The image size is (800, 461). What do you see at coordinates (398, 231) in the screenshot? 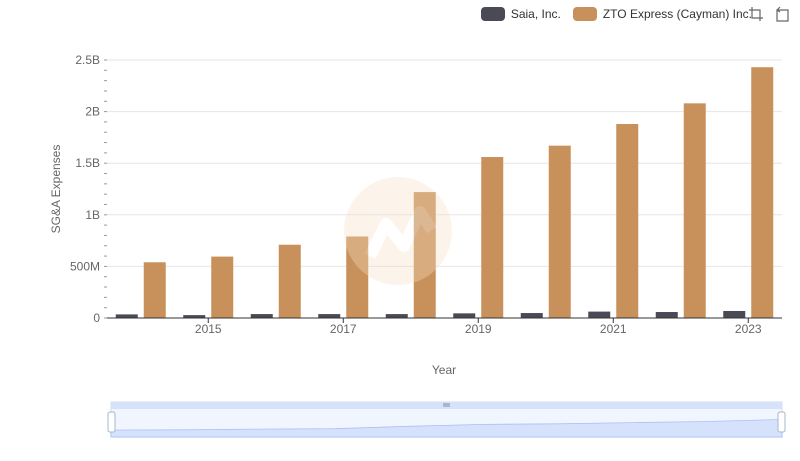
I see `watermark-logo` at bounding box center [398, 231].